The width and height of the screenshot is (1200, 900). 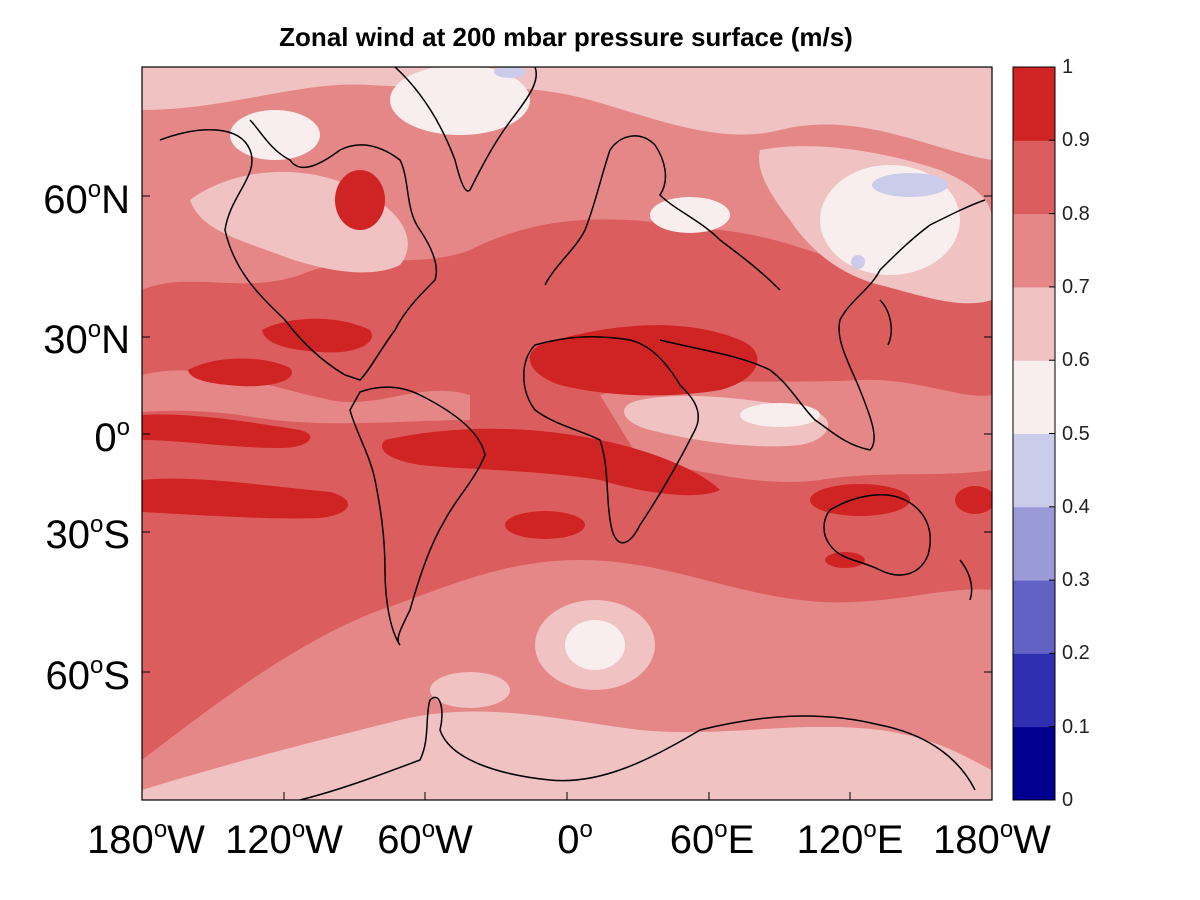 What do you see at coordinates (1076, 360) in the screenshot?
I see `colorbar-tick-label: 0.6` at bounding box center [1076, 360].